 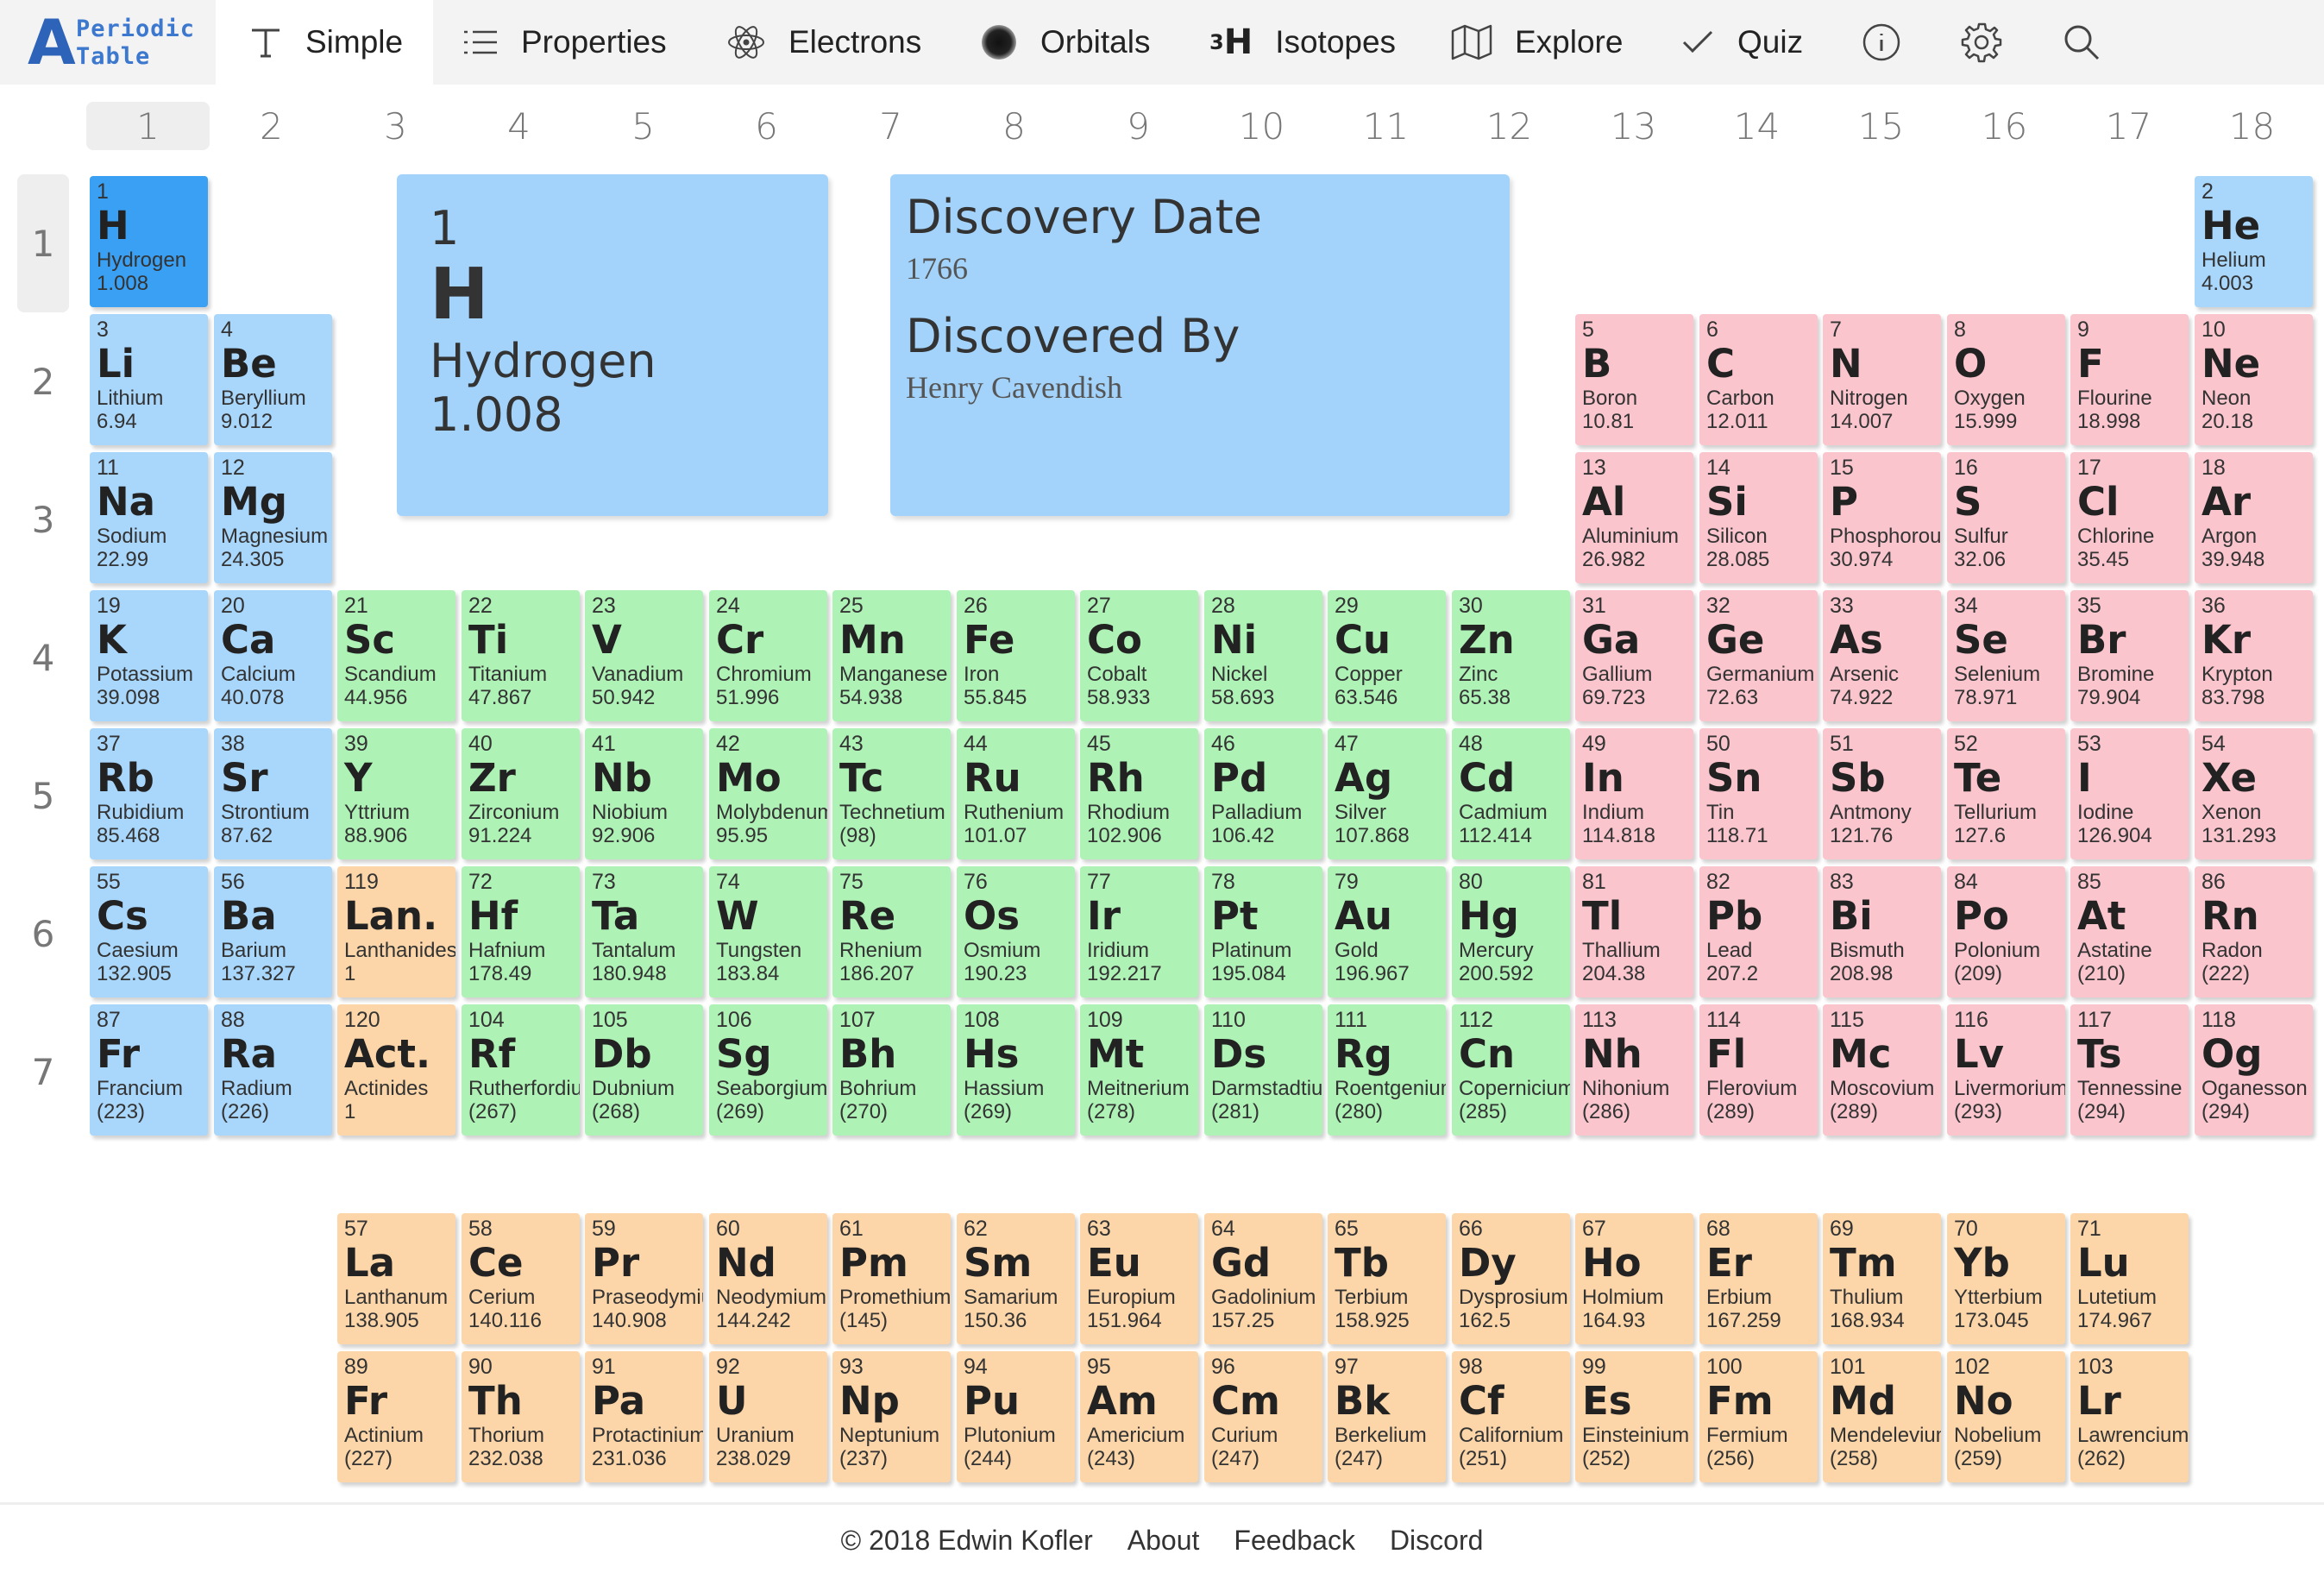 I want to click on element-tile-76: 76 Os Osmium 190.23, so click(x=1016, y=932).